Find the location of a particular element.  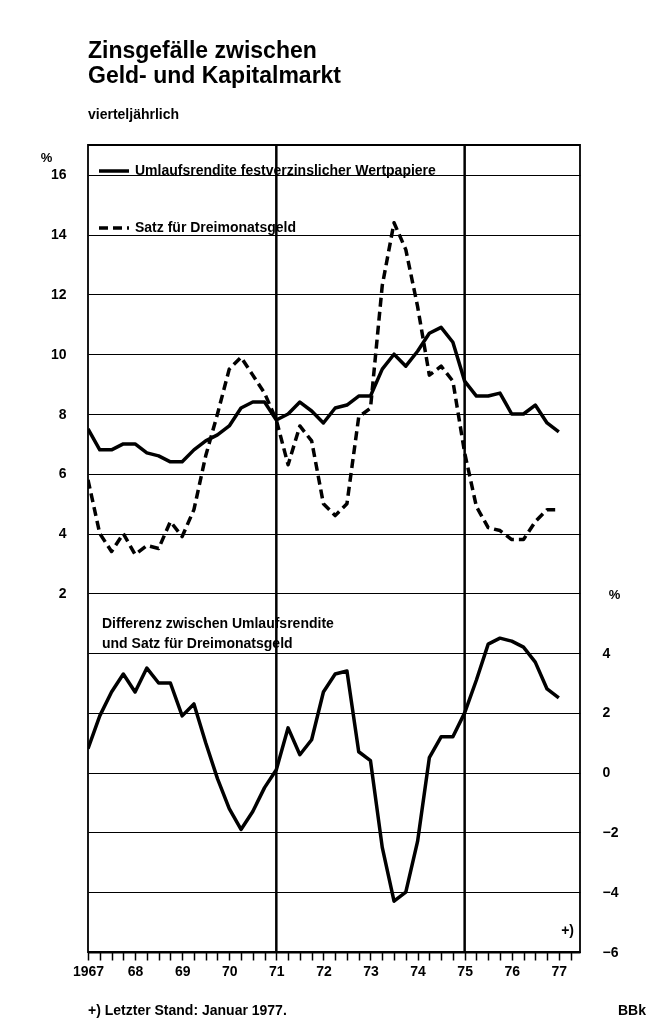

text: +) Letzter Stand: Januar 1977. is located at coordinates (187, 1010).